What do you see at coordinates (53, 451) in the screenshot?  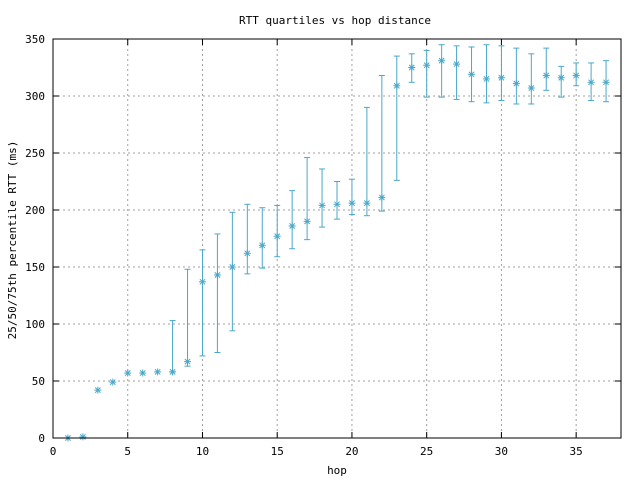 I see `x-tick-label: 0` at bounding box center [53, 451].